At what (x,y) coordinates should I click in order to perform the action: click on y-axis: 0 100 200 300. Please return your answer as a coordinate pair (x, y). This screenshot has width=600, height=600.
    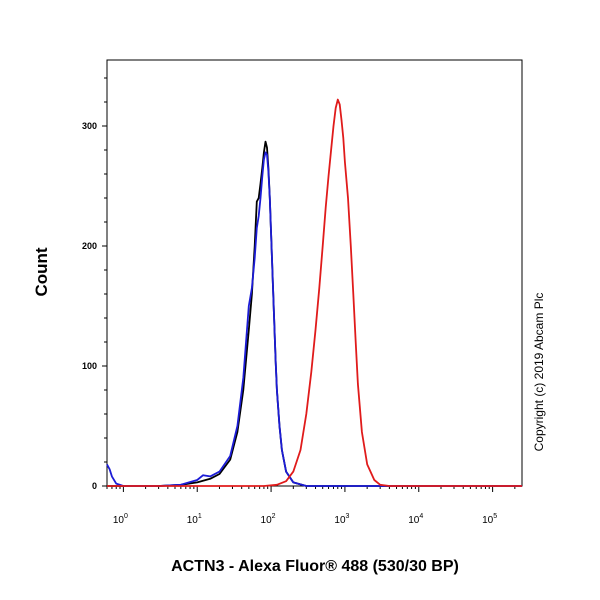
    Looking at the image, I should click on (94, 284).